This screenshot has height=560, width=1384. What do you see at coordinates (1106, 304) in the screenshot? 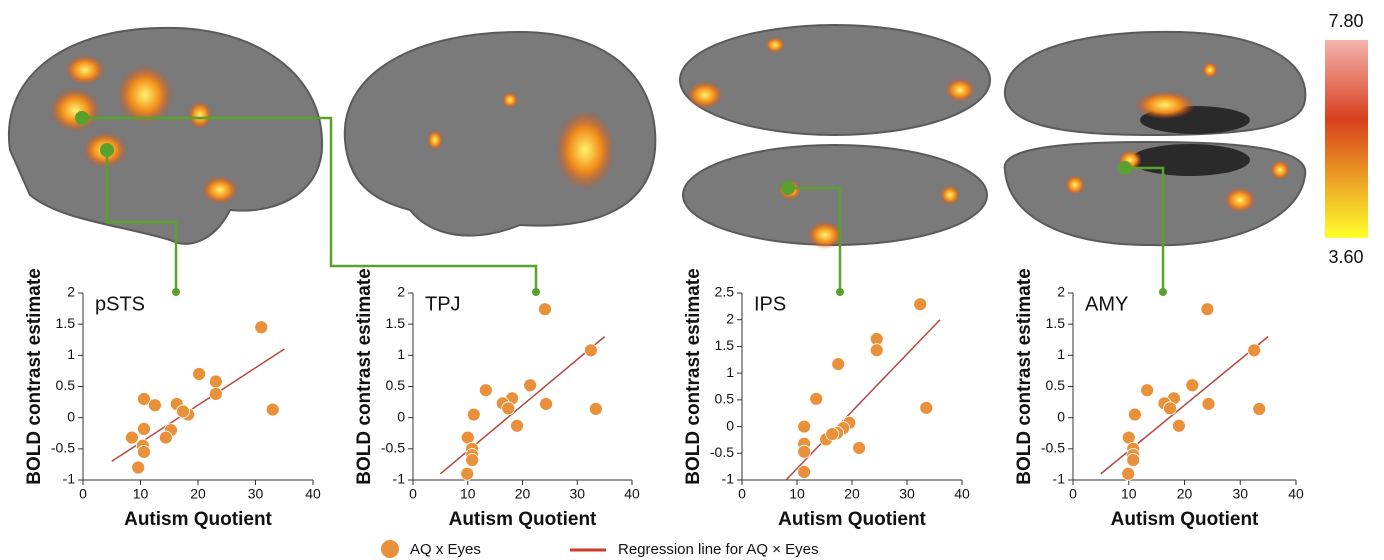
I see `panel-title: AMY` at bounding box center [1106, 304].